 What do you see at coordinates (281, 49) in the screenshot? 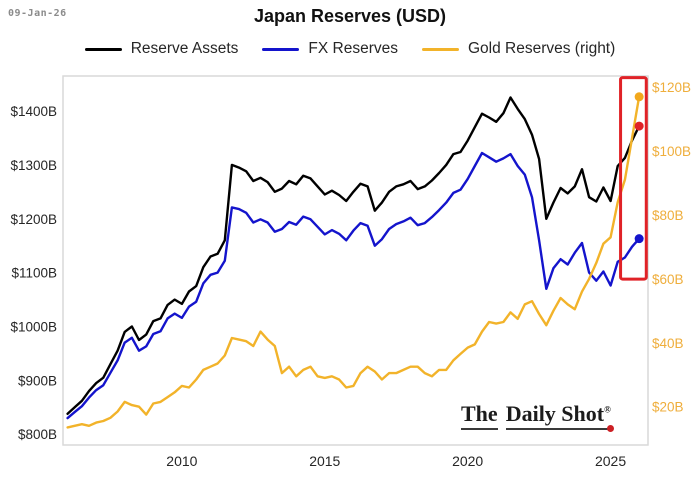
I see `fx-reserves-line-swatch` at bounding box center [281, 49].